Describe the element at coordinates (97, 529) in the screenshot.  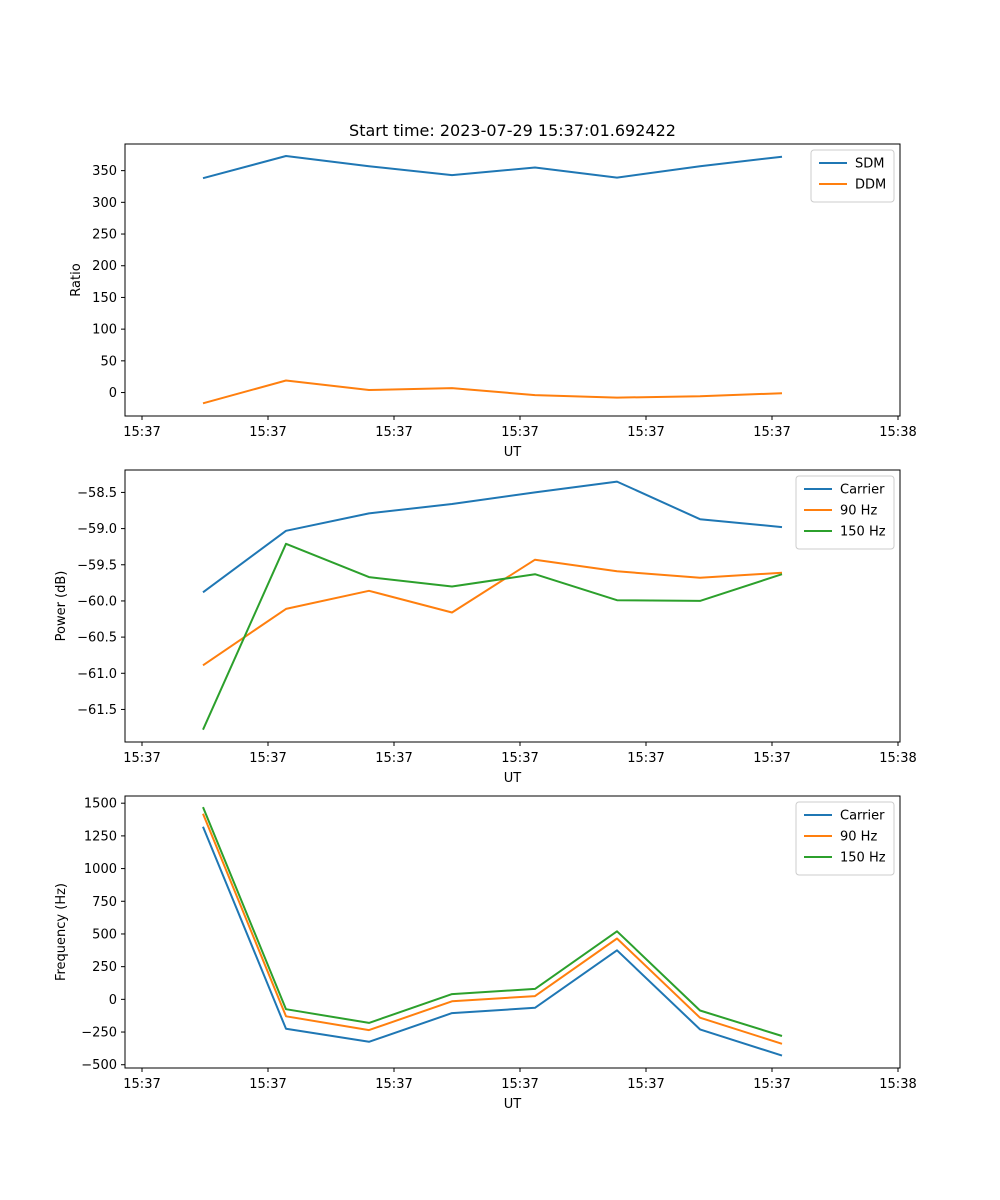
I see `y-tick-label: −59.0` at that location.